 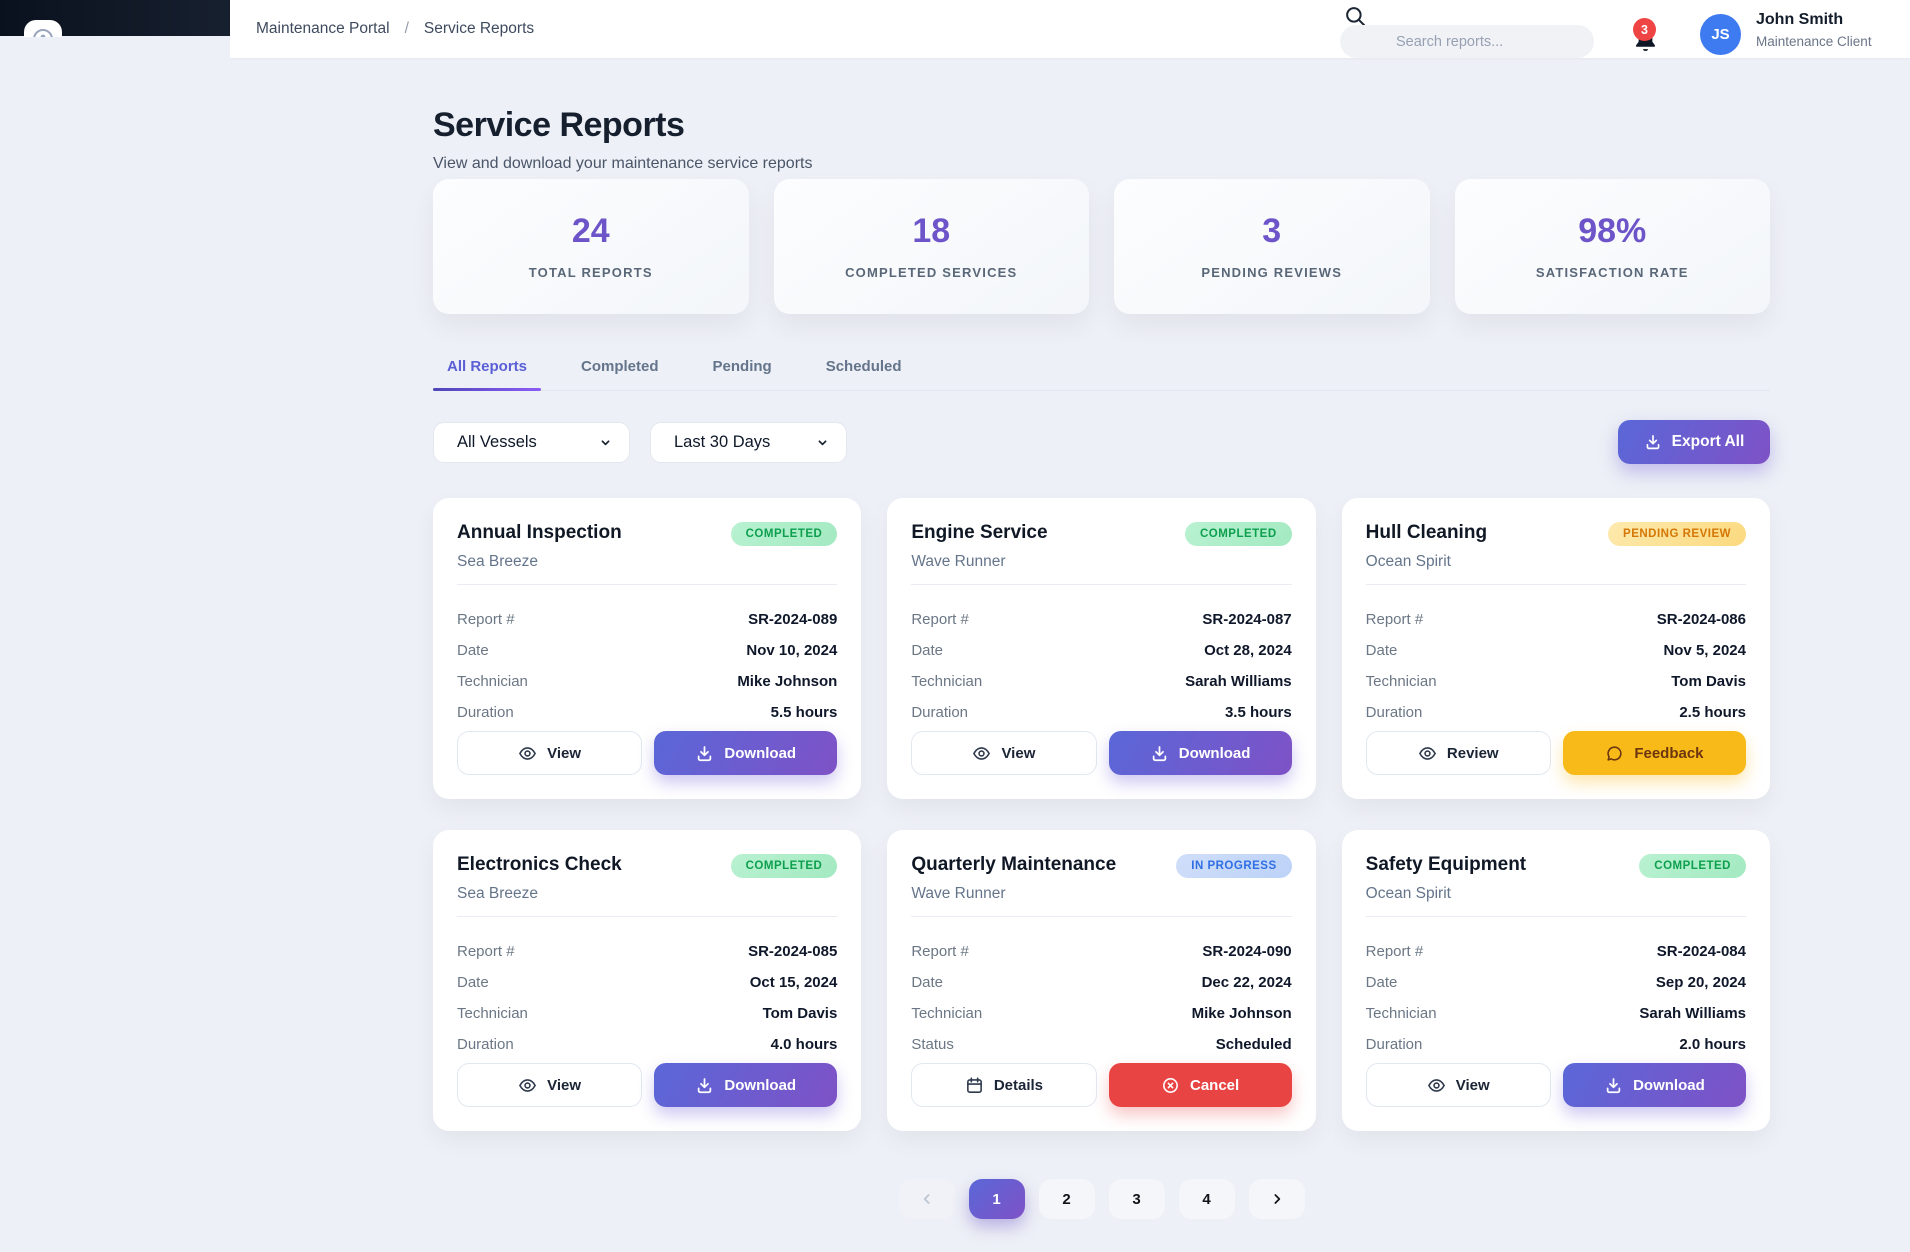 I want to click on report-title: Quarterly Maintenance, so click(x=1014, y=864).